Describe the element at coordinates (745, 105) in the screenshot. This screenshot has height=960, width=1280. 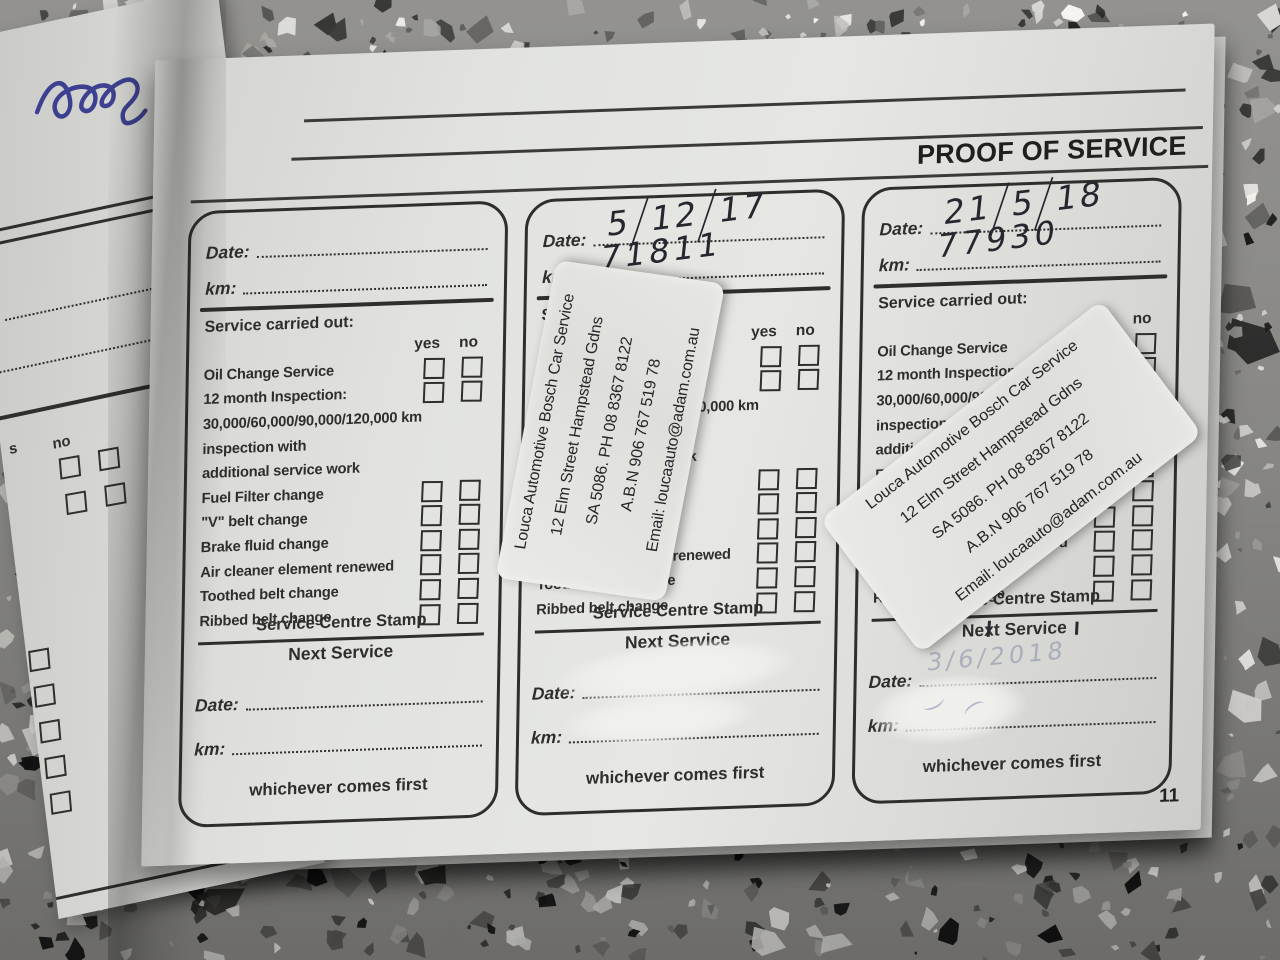
I see `header-rule-top` at that location.